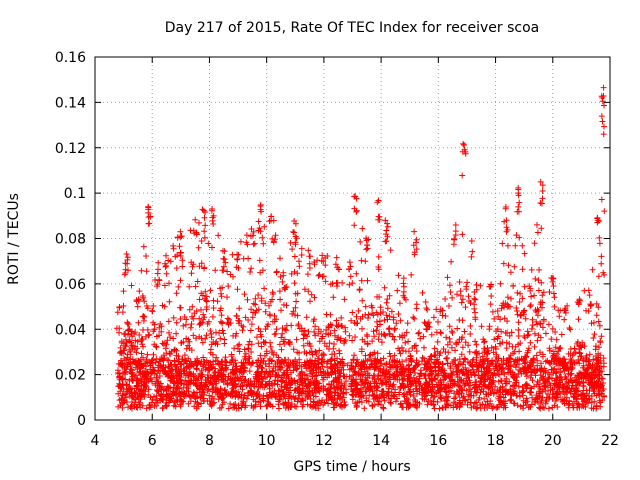 The image size is (640, 480). I want to click on x-tick-label: 8, so click(209, 441).